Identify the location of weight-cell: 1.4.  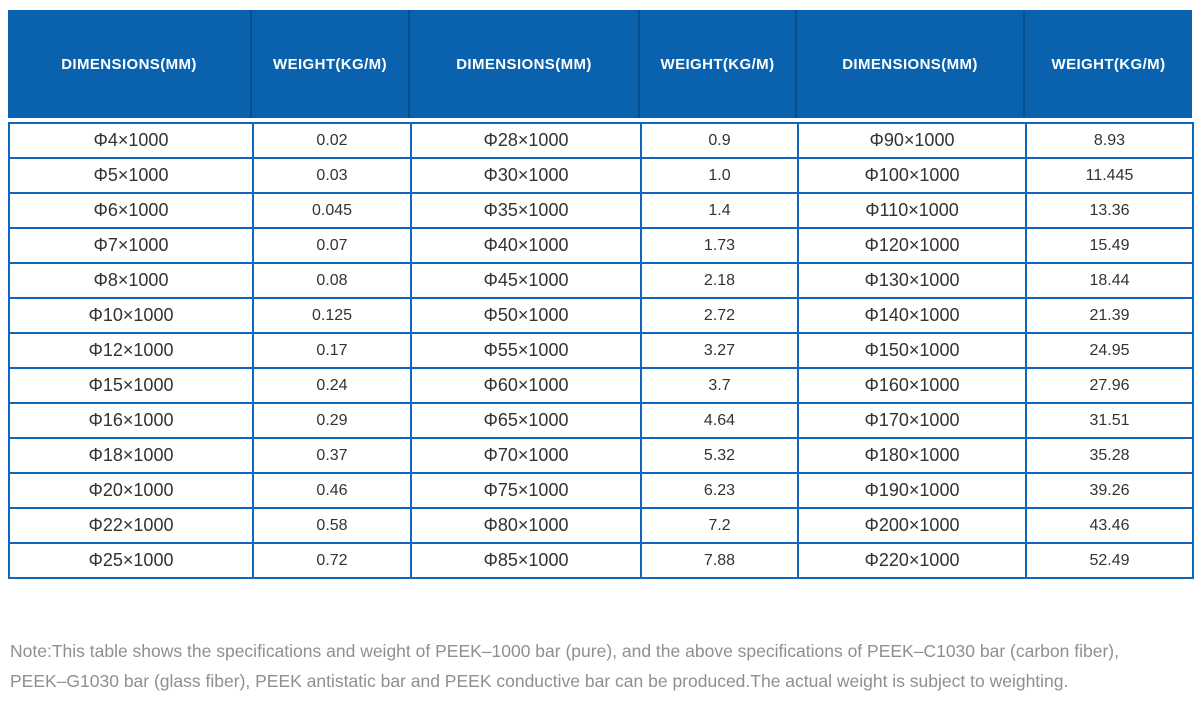
(719, 210).